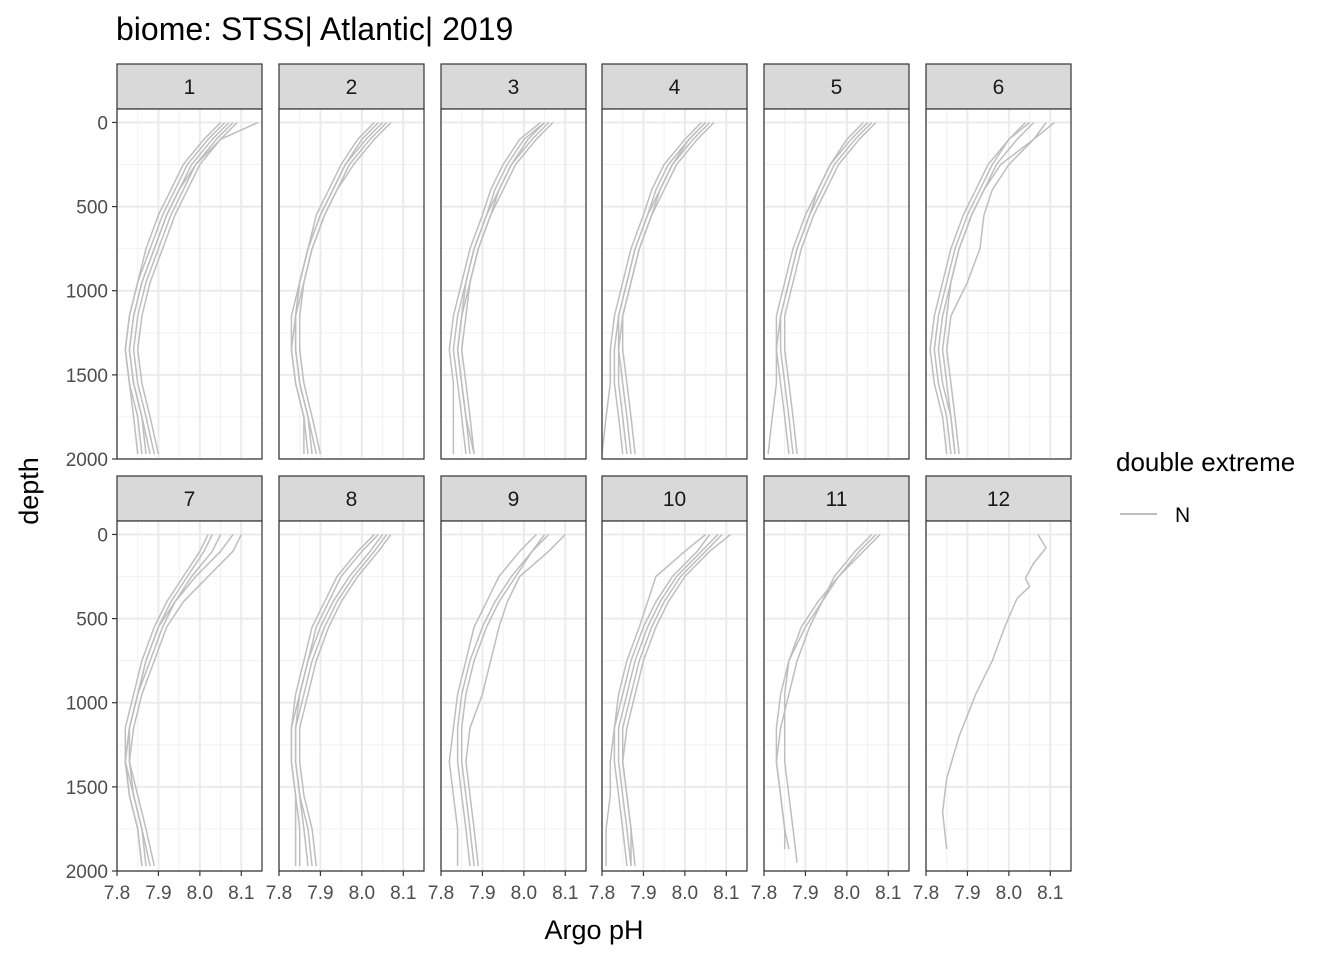 This screenshot has height=960, width=1344. I want to click on facet-panel-10: 10, so click(674, 673).